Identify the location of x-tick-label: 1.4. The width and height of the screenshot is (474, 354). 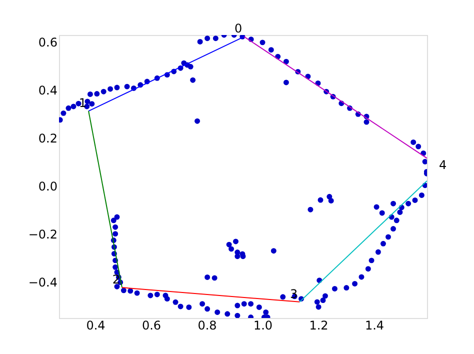
(374, 325).